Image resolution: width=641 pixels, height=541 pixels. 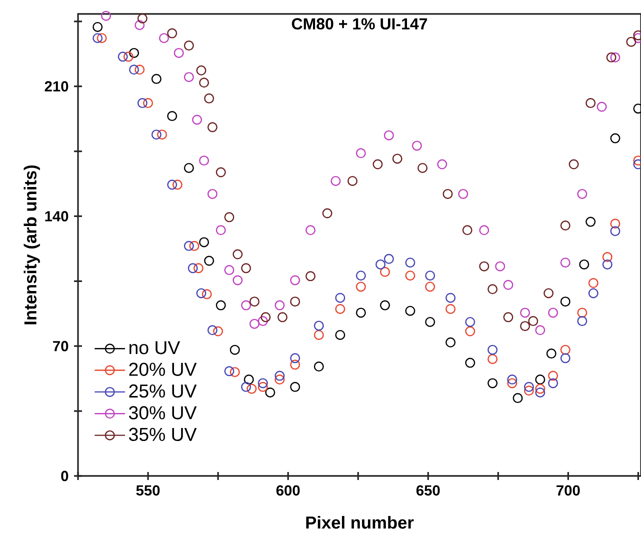 I want to click on legend-label: 25% UV, so click(x=163, y=391).